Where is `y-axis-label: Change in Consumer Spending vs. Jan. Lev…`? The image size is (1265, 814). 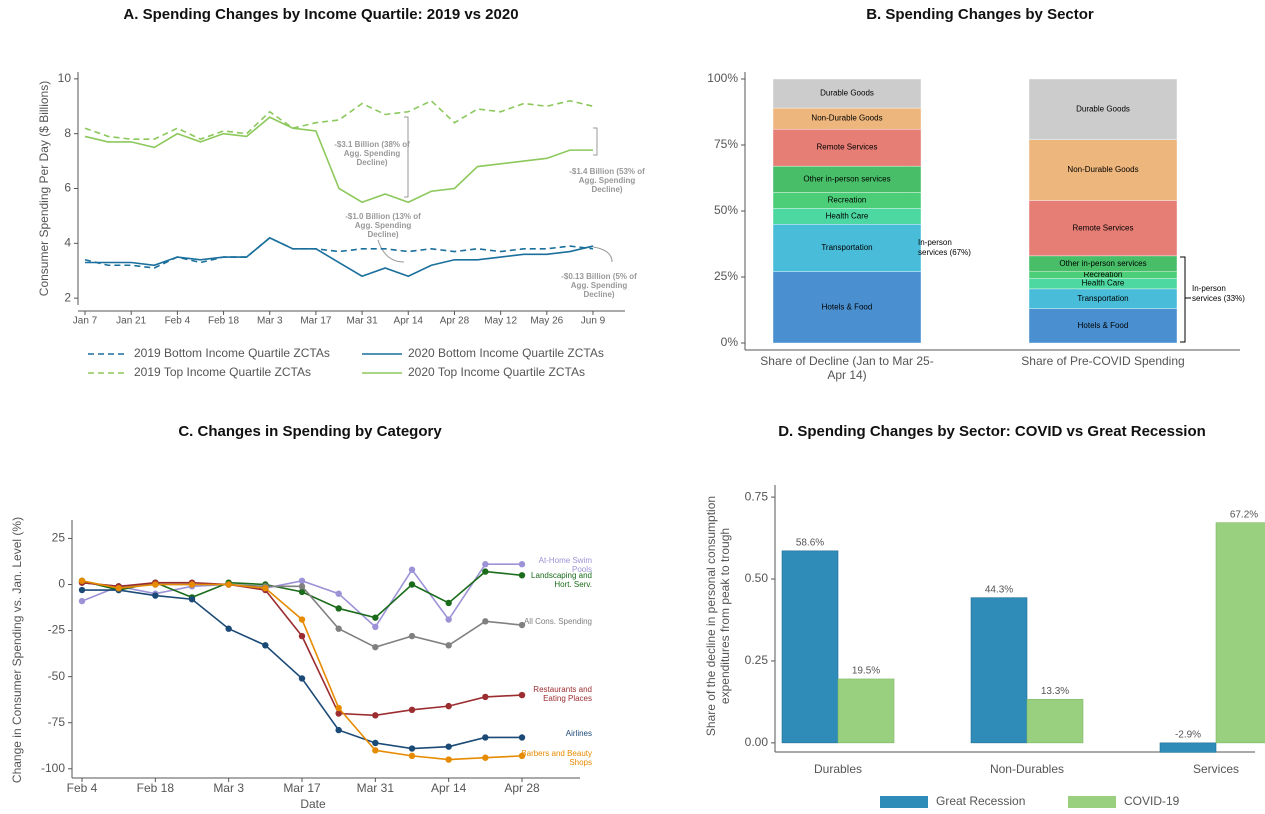 y-axis-label: Change in Consumer Spending vs. Jan. Lev… is located at coordinates (17, 650).